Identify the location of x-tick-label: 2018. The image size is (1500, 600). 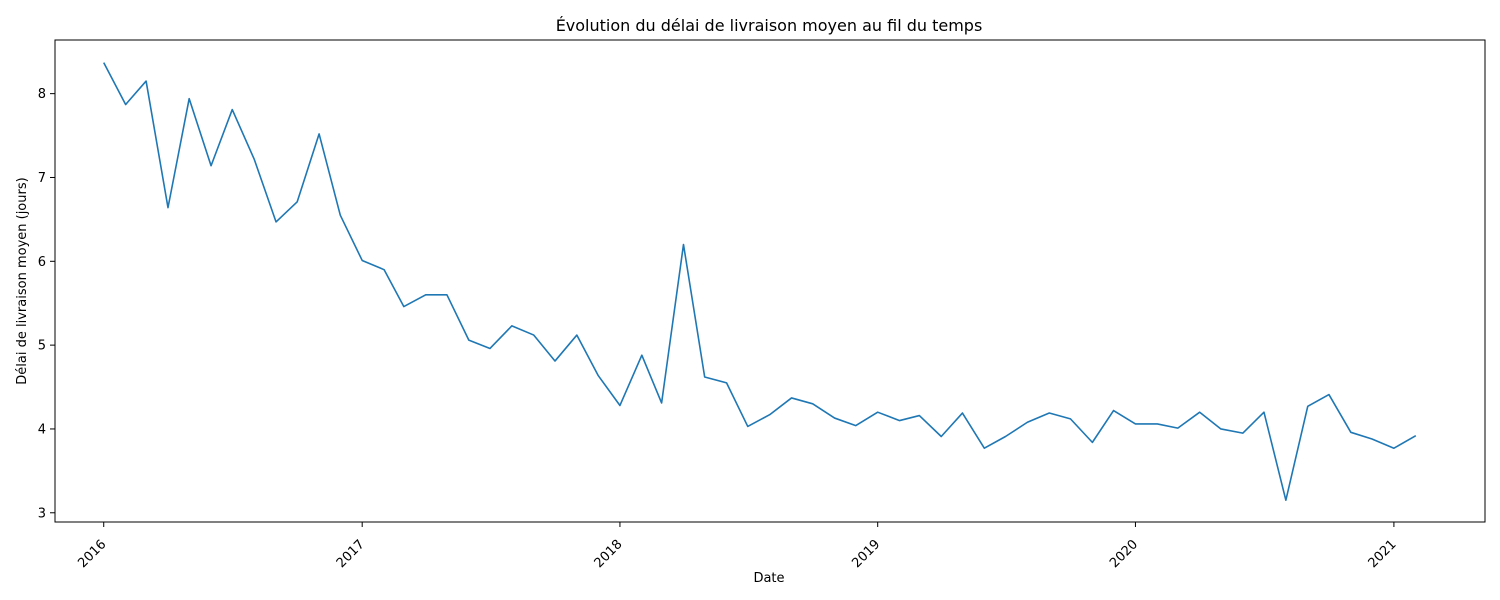
(609, 554).